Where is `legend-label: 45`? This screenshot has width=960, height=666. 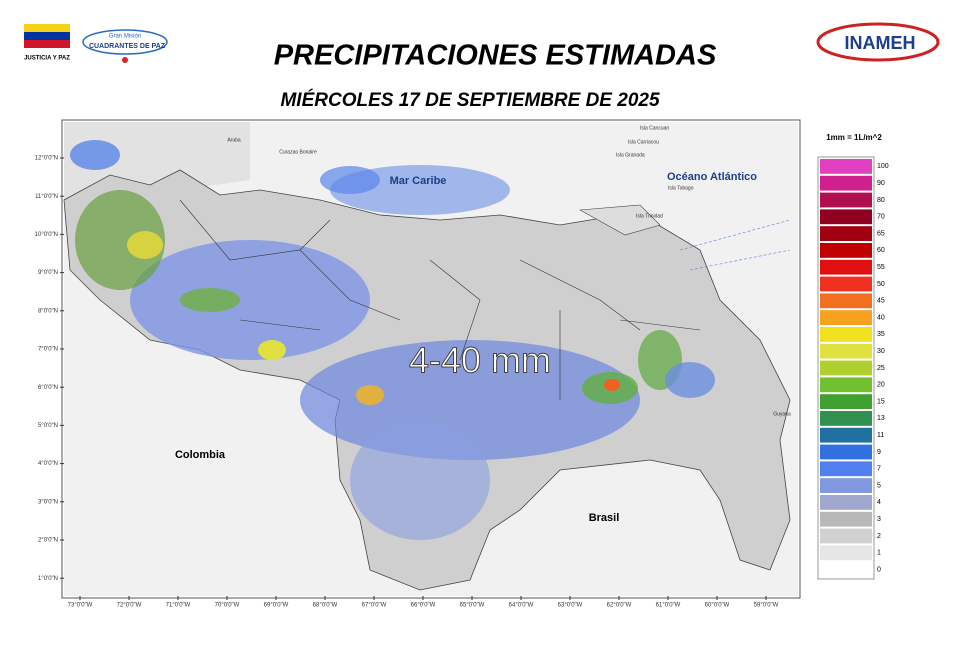 legend-label: 45 is located at coordinates (881, 301).